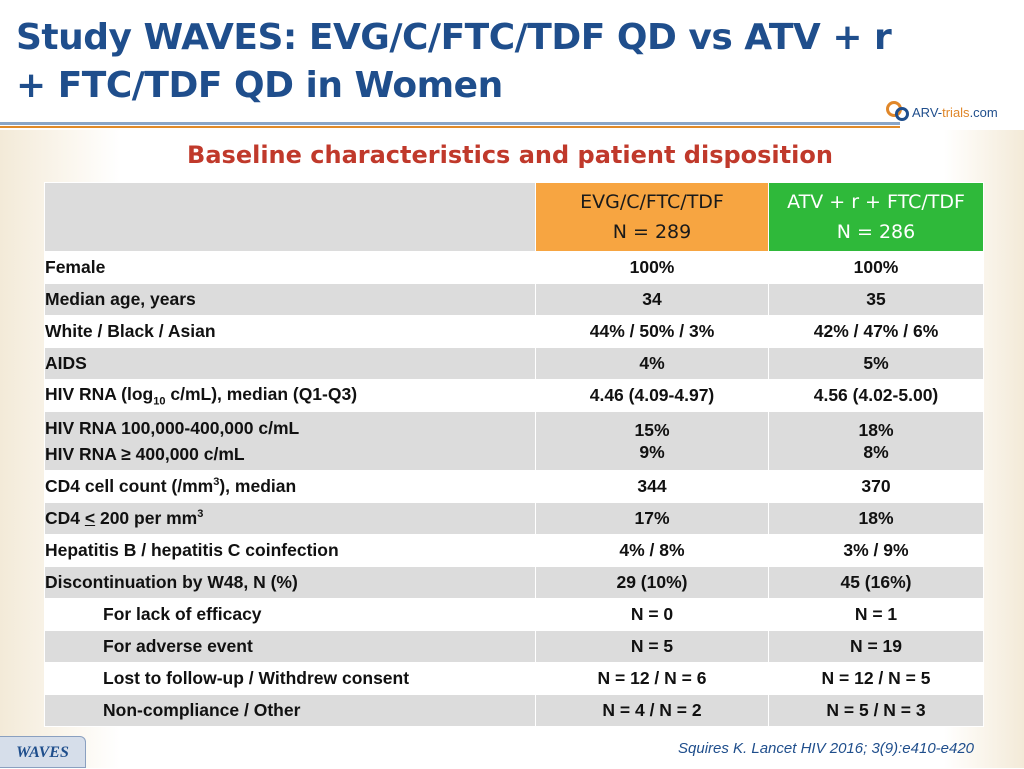 The image size is (1024, 769). I want to click on row-value-evg: 15% 9%, so click(652, 441).